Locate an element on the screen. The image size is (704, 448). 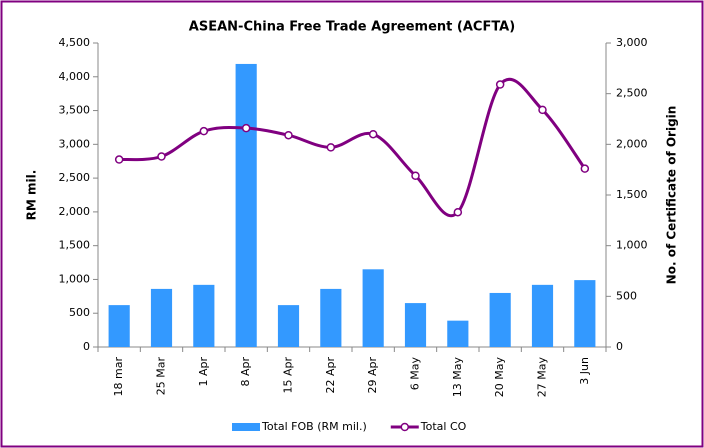
y2-tick-label: 1,000 is located at coordinates (632, 245).